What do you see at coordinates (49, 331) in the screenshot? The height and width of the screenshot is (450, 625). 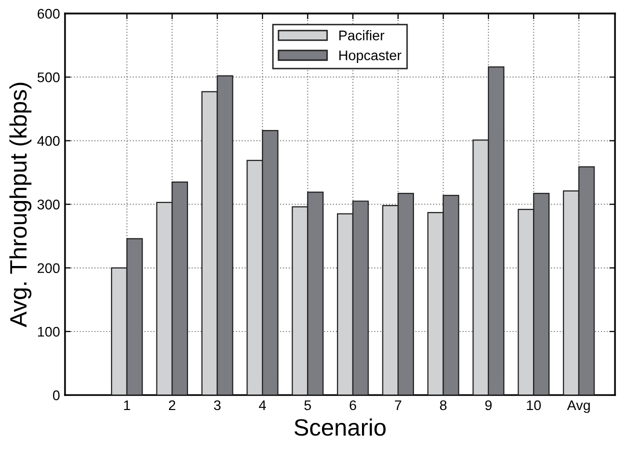 I see `y-tick-label: 100` at bounding box center [49, 331].